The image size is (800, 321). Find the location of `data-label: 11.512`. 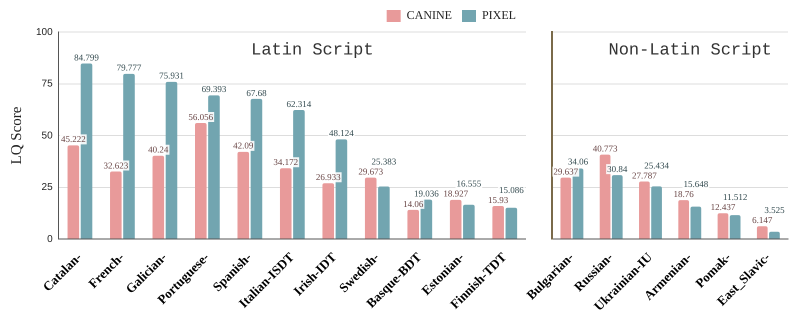

data-label: 11.512 is located at coordinates (735, 197).